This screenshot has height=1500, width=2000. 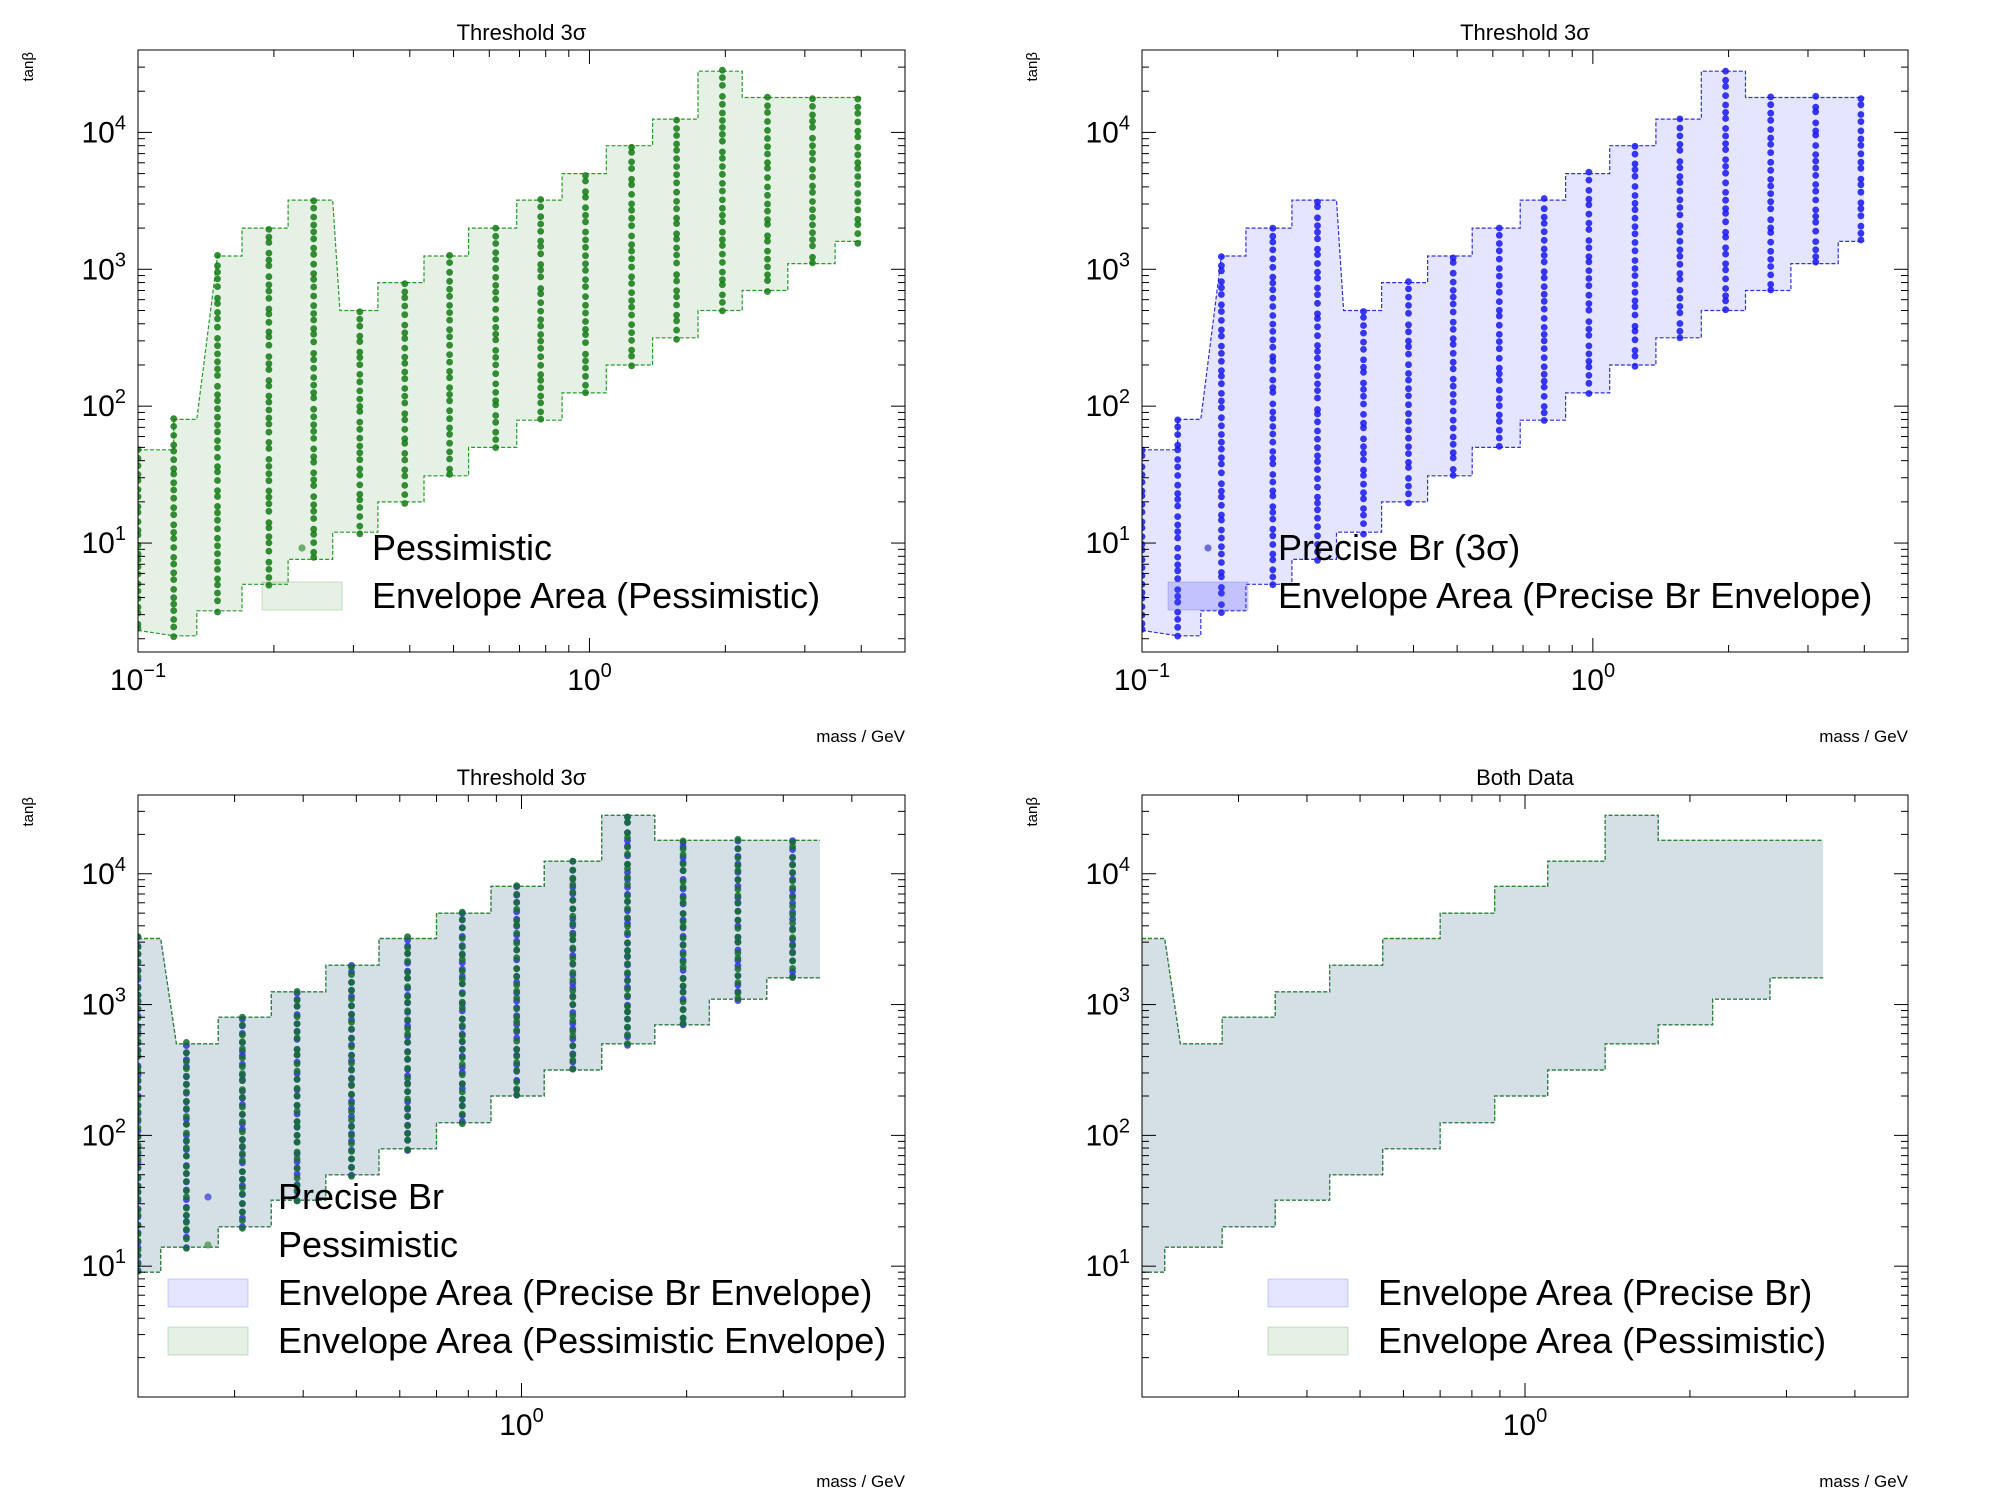 What do you see at coordinates (1483, 1125) in the screenshot?
I see `envelope-lower-edge` at bounding box center [1483, 1125].